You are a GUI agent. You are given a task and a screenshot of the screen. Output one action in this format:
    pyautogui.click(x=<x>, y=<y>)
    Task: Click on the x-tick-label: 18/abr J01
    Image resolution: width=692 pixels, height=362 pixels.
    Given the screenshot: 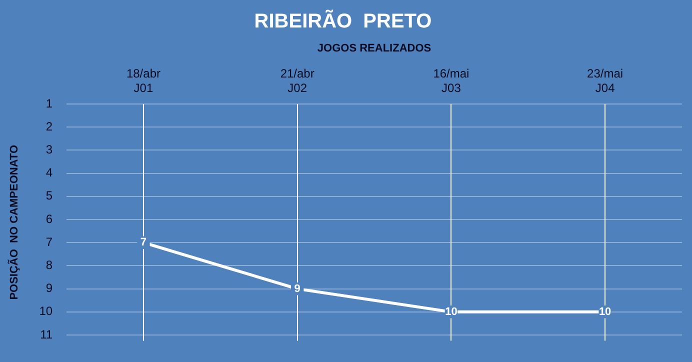 What is the action you would take?
    pyautogui.click(x=143, y=81)
    